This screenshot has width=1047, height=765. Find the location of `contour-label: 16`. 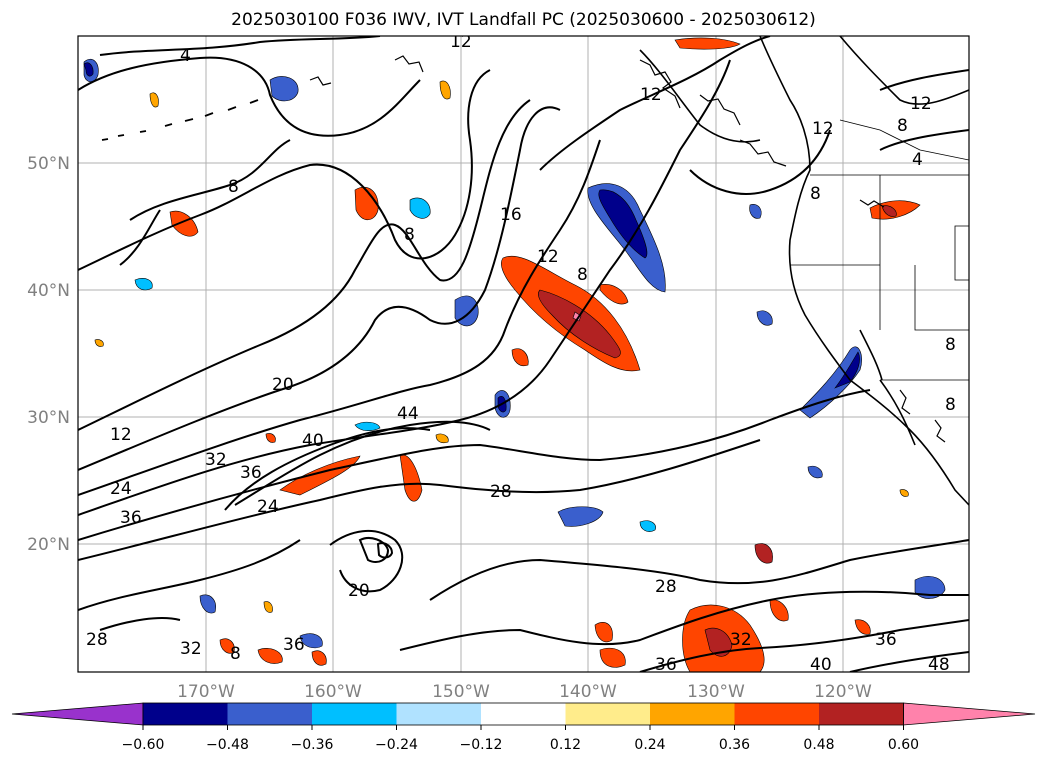

contour-label: 16 is located at coordinates (511, 215).